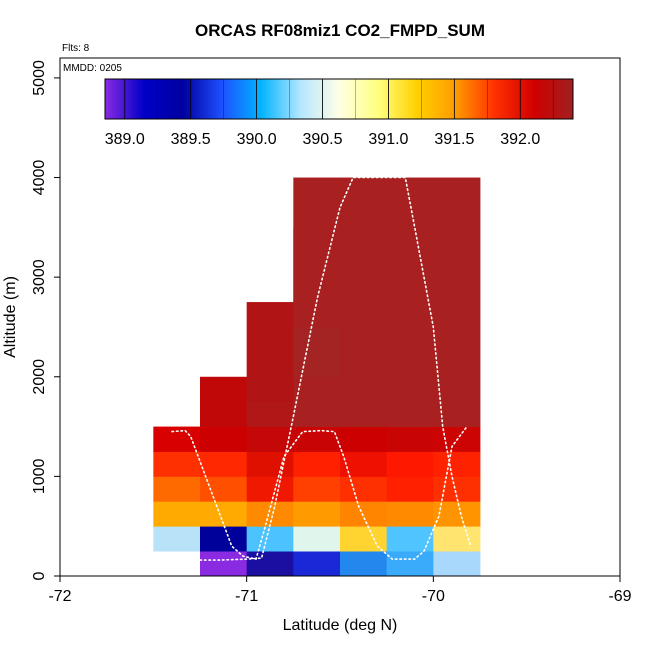  I want to click on y-axis-label: Altitude (m), so click(10, 317).